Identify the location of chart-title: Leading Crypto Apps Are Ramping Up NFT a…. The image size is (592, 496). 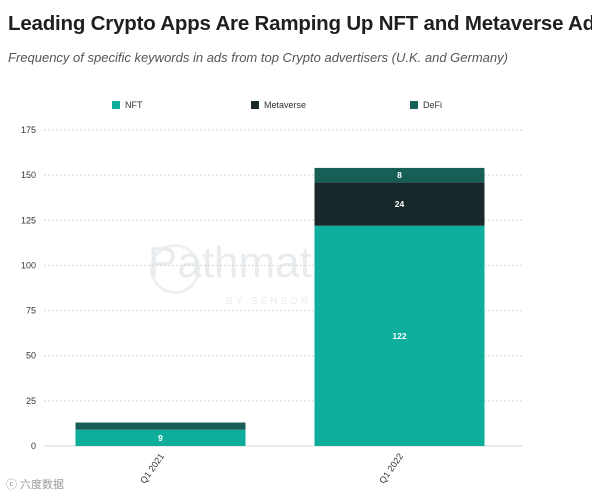
(300, 23).